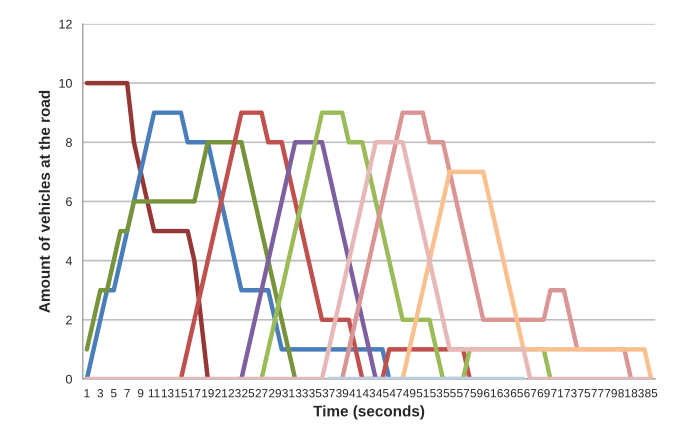 This screenshot has width=679, height=443. Describe the element at coordinates (65, 83) in the screenshot. I see `y-tick-label: 10` at that location.